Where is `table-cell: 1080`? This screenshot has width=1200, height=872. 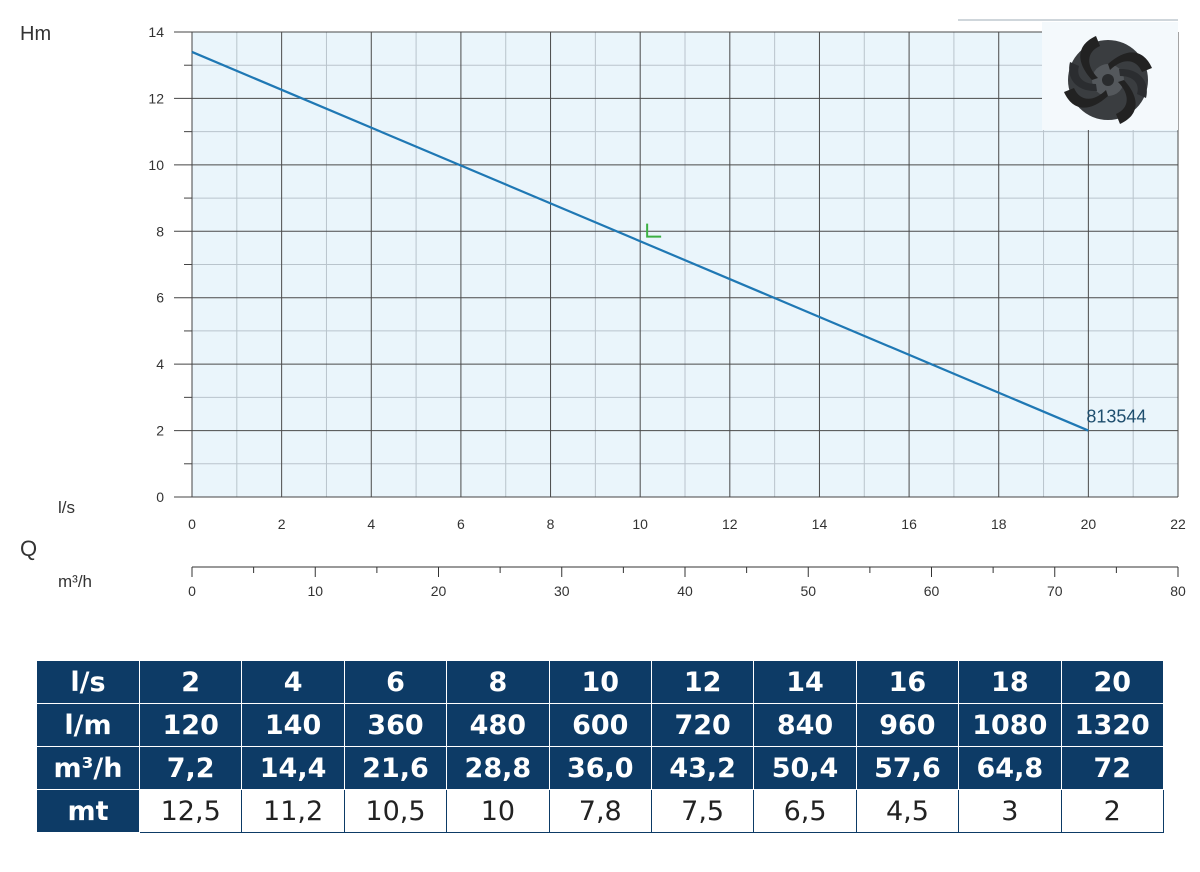 table-cell: 1080 is located at coordinates (1010, 725).